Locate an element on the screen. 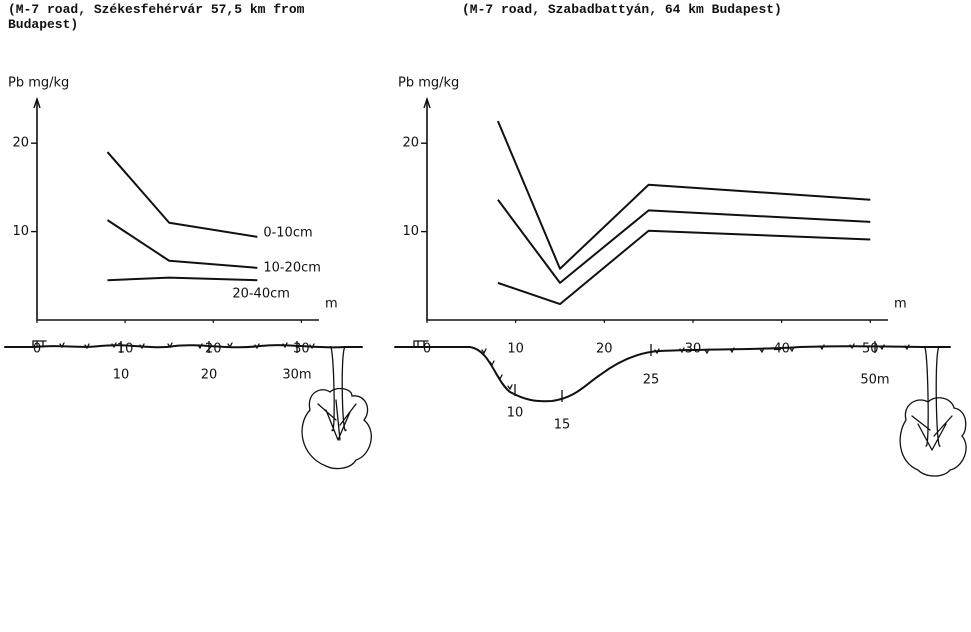 The image size is (971, 632). profile-label: 20 is located at coordinates (209, 375).